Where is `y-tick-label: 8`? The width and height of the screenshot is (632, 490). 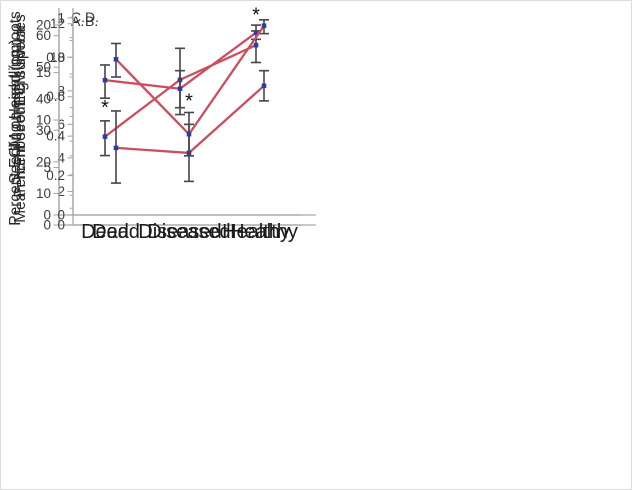
y-tick-label: 8 is located at coordinates (61, 90).